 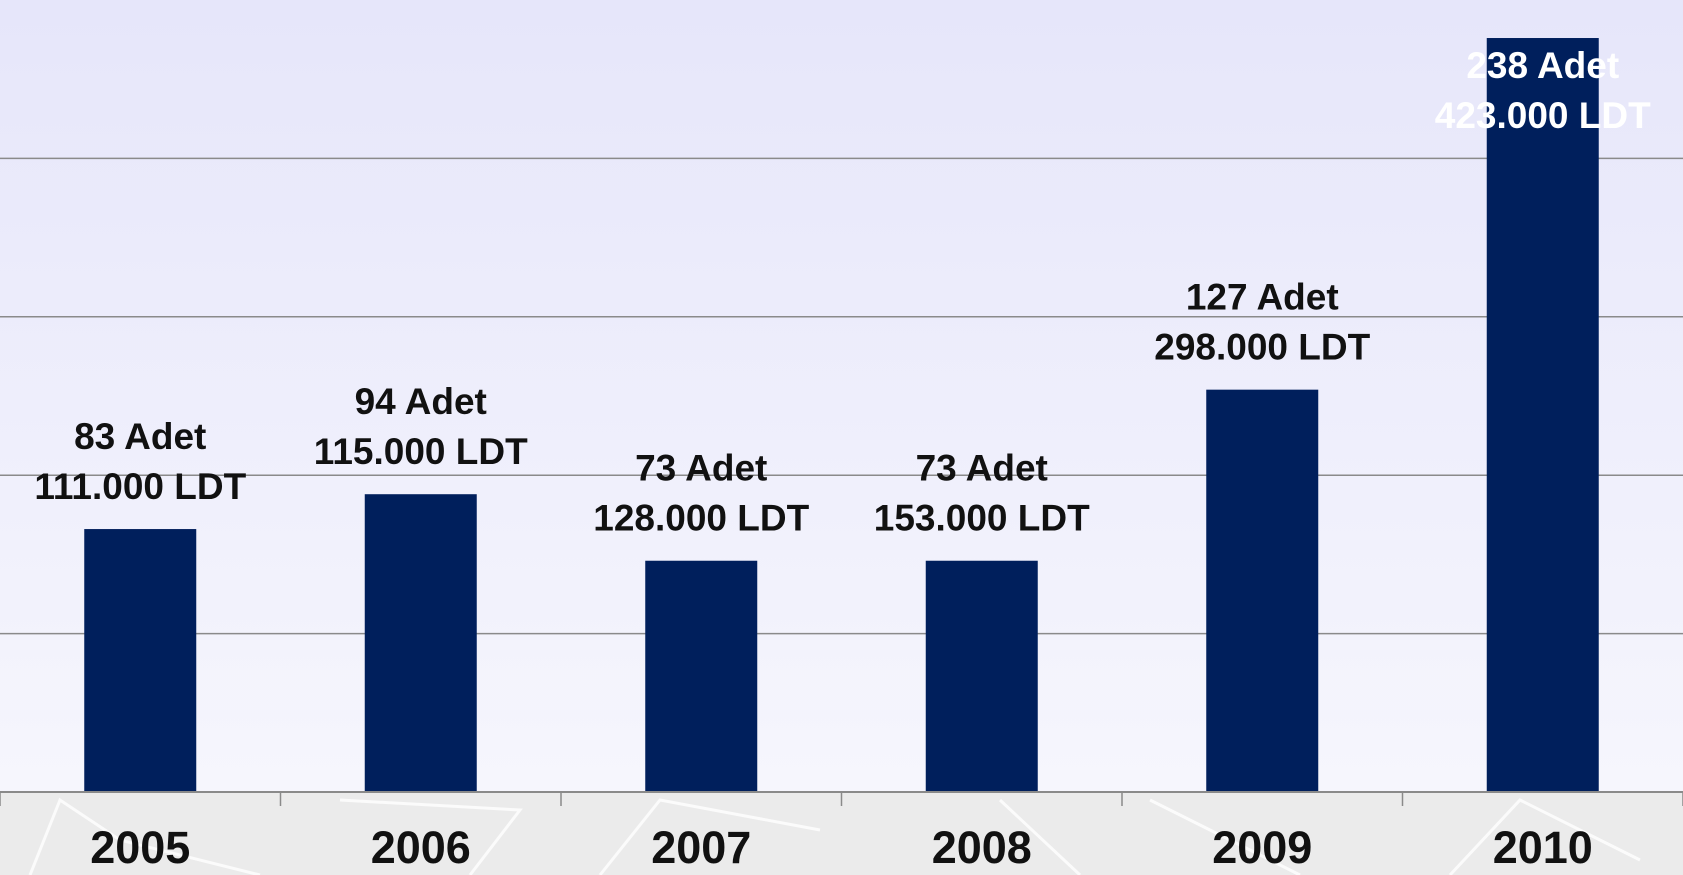 What do you see at coordinates (421, 847) in the screenshot?
I see `x-tick-label: 2006` at bounding box center [421, 847].